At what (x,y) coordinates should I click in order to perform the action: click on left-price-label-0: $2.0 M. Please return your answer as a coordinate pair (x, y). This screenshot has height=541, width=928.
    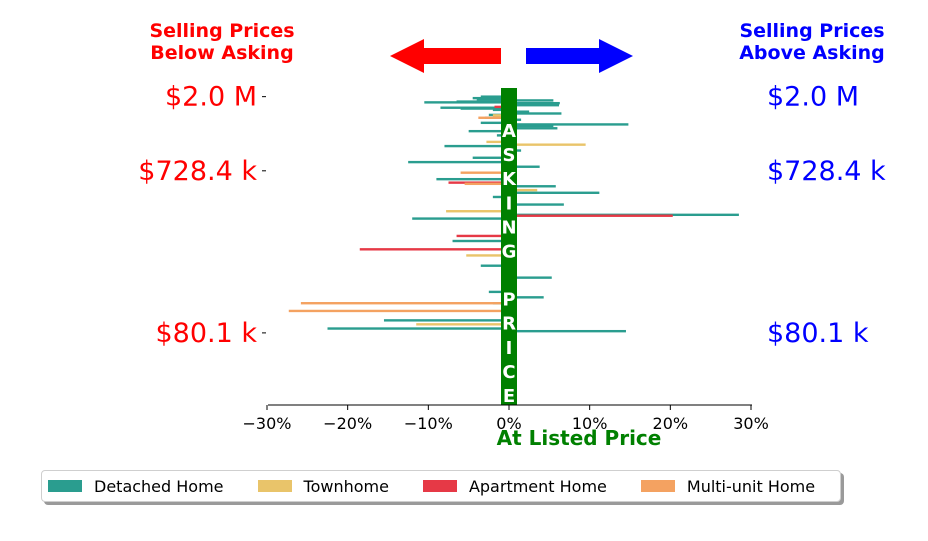
    Looking at the image, I should click on (211, 97).